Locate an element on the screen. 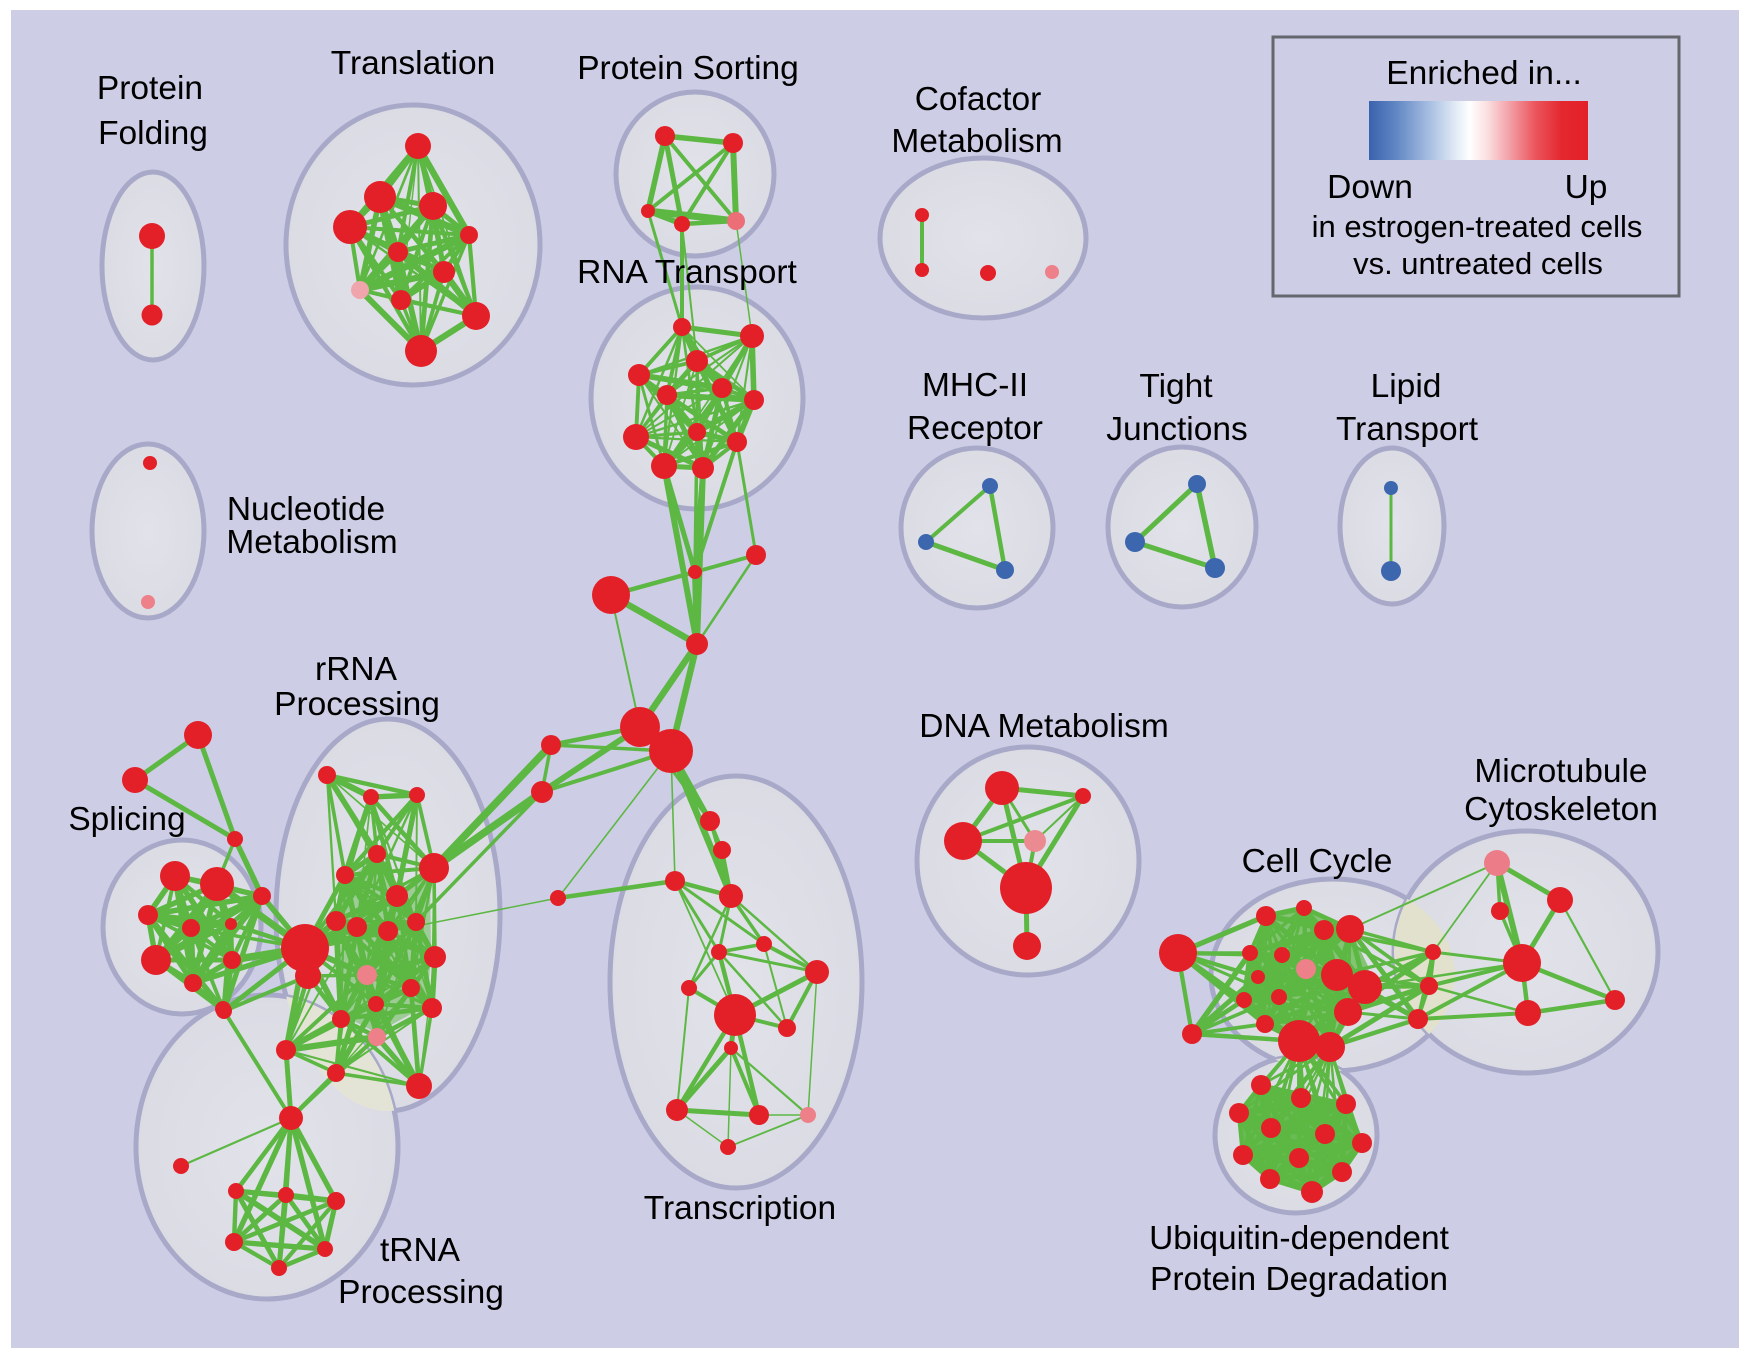 The height and width of the screenshot is (1365, 1750). svg-text: Protein is located at coordinates (150, 88).